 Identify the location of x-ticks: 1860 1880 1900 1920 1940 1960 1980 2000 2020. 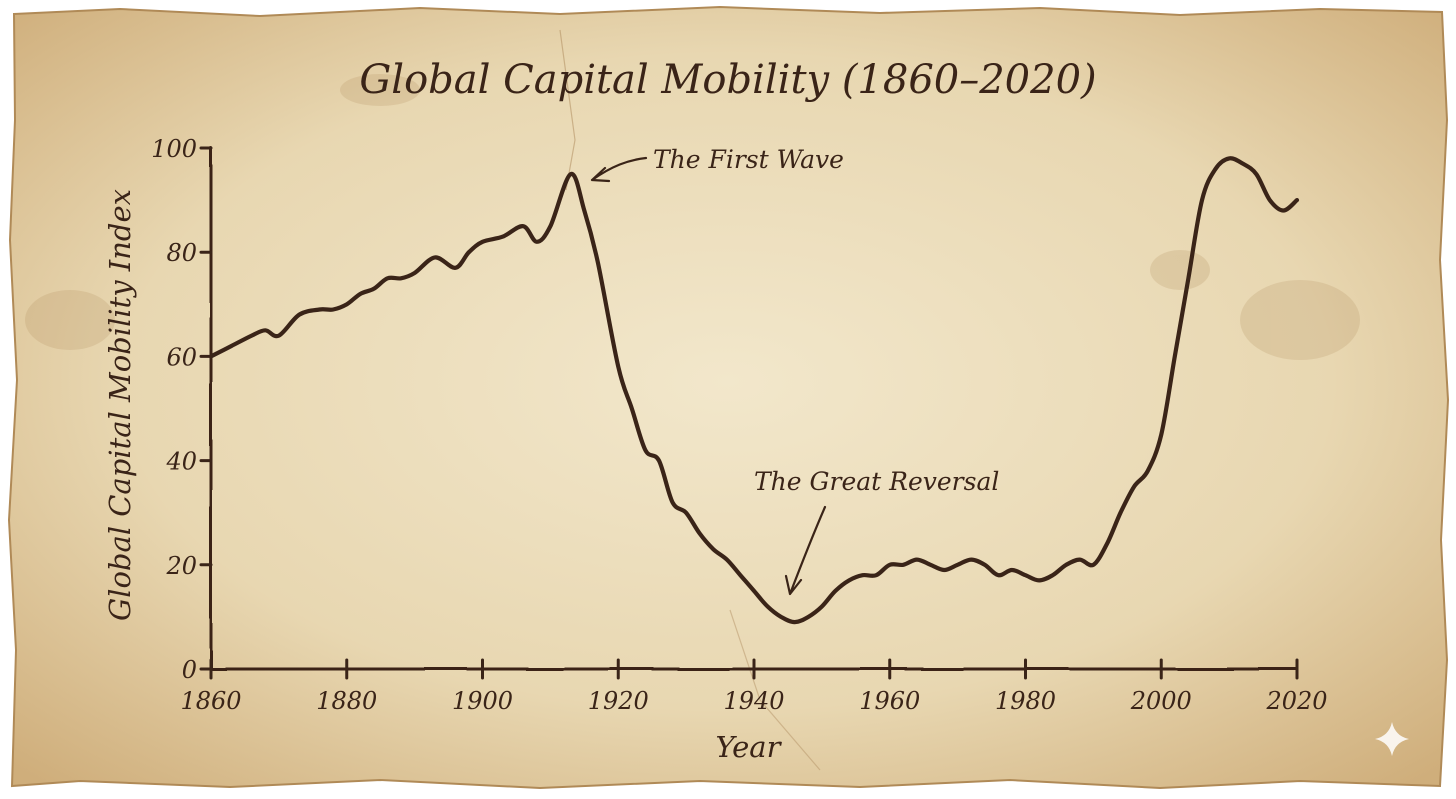
(754, 686).